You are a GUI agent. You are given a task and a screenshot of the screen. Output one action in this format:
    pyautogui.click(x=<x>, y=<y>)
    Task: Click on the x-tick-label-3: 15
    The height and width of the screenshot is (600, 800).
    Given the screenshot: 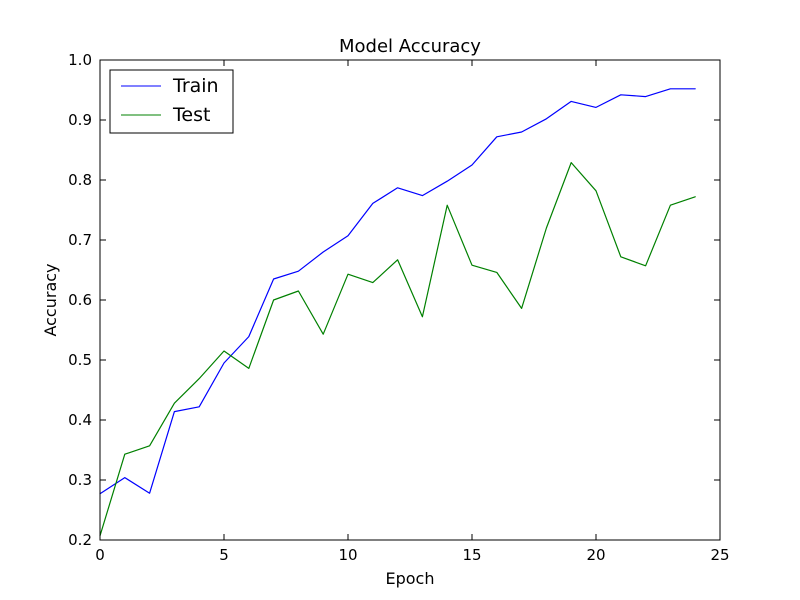 What is the action you would take?
    pyautogui.click(x=471, y=555)
    